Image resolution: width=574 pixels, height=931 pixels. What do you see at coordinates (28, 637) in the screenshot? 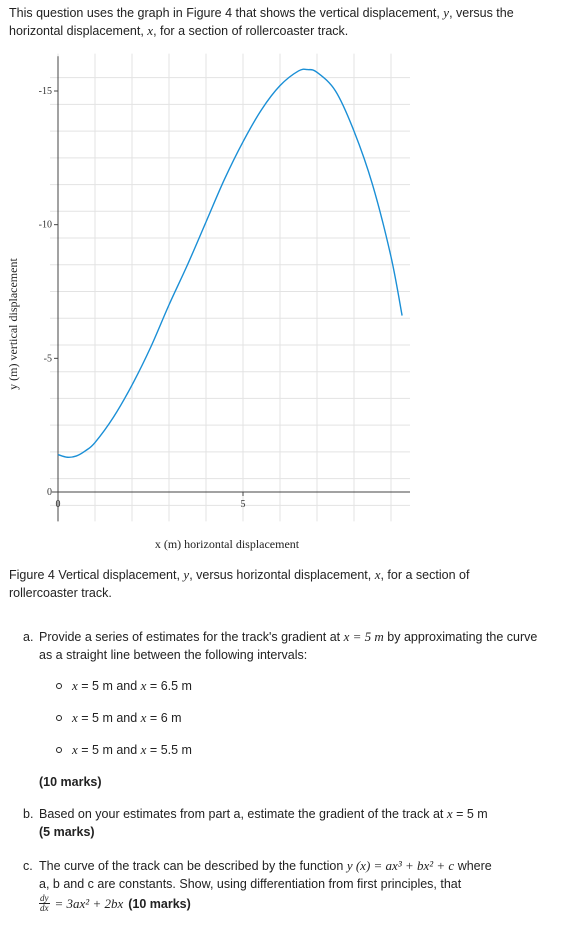
I see `question-letter: a.` at bounding box center [28, 637].